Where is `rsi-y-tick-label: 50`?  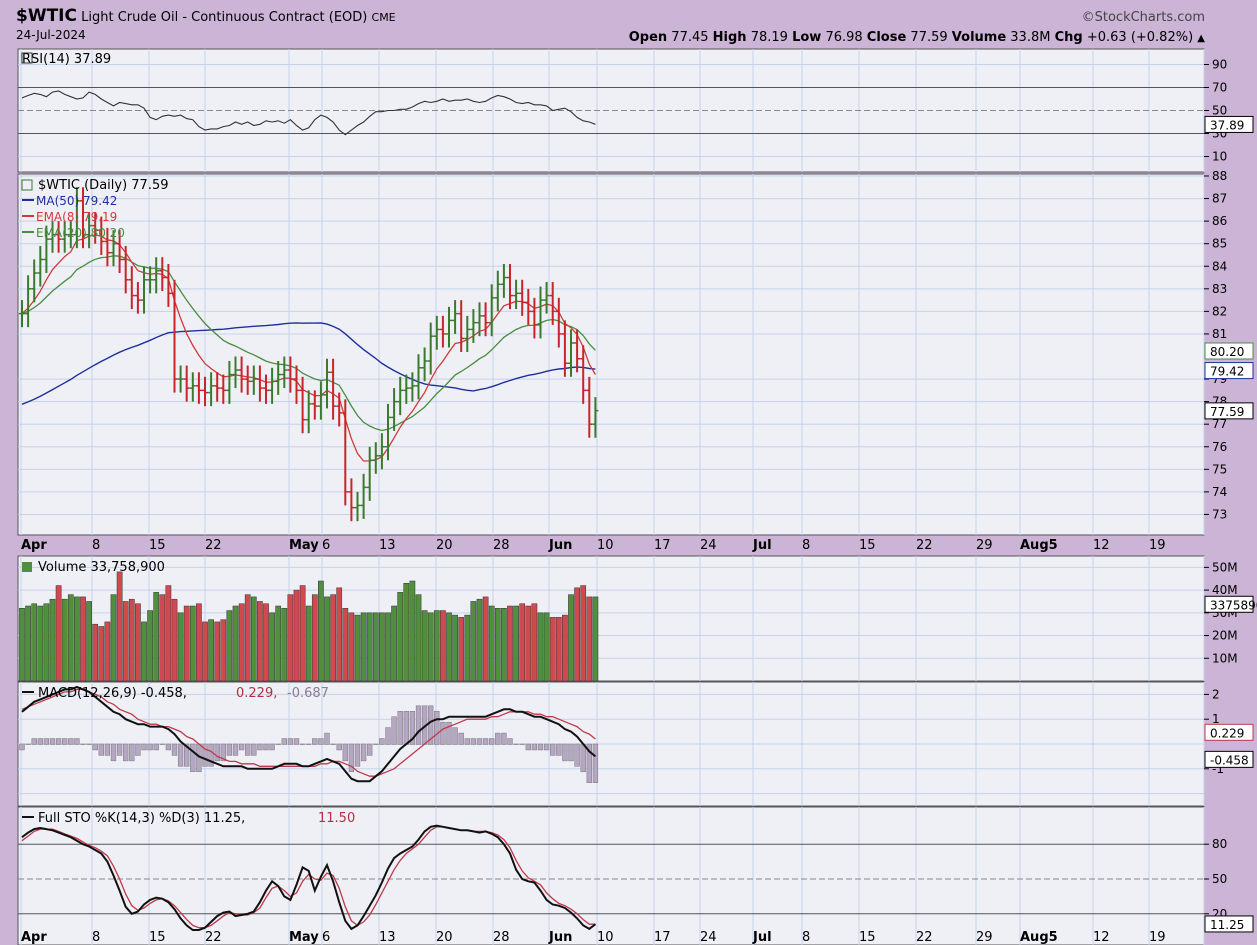
rsi-y-tick-label: 50 is located at coordinates (1219, 111).